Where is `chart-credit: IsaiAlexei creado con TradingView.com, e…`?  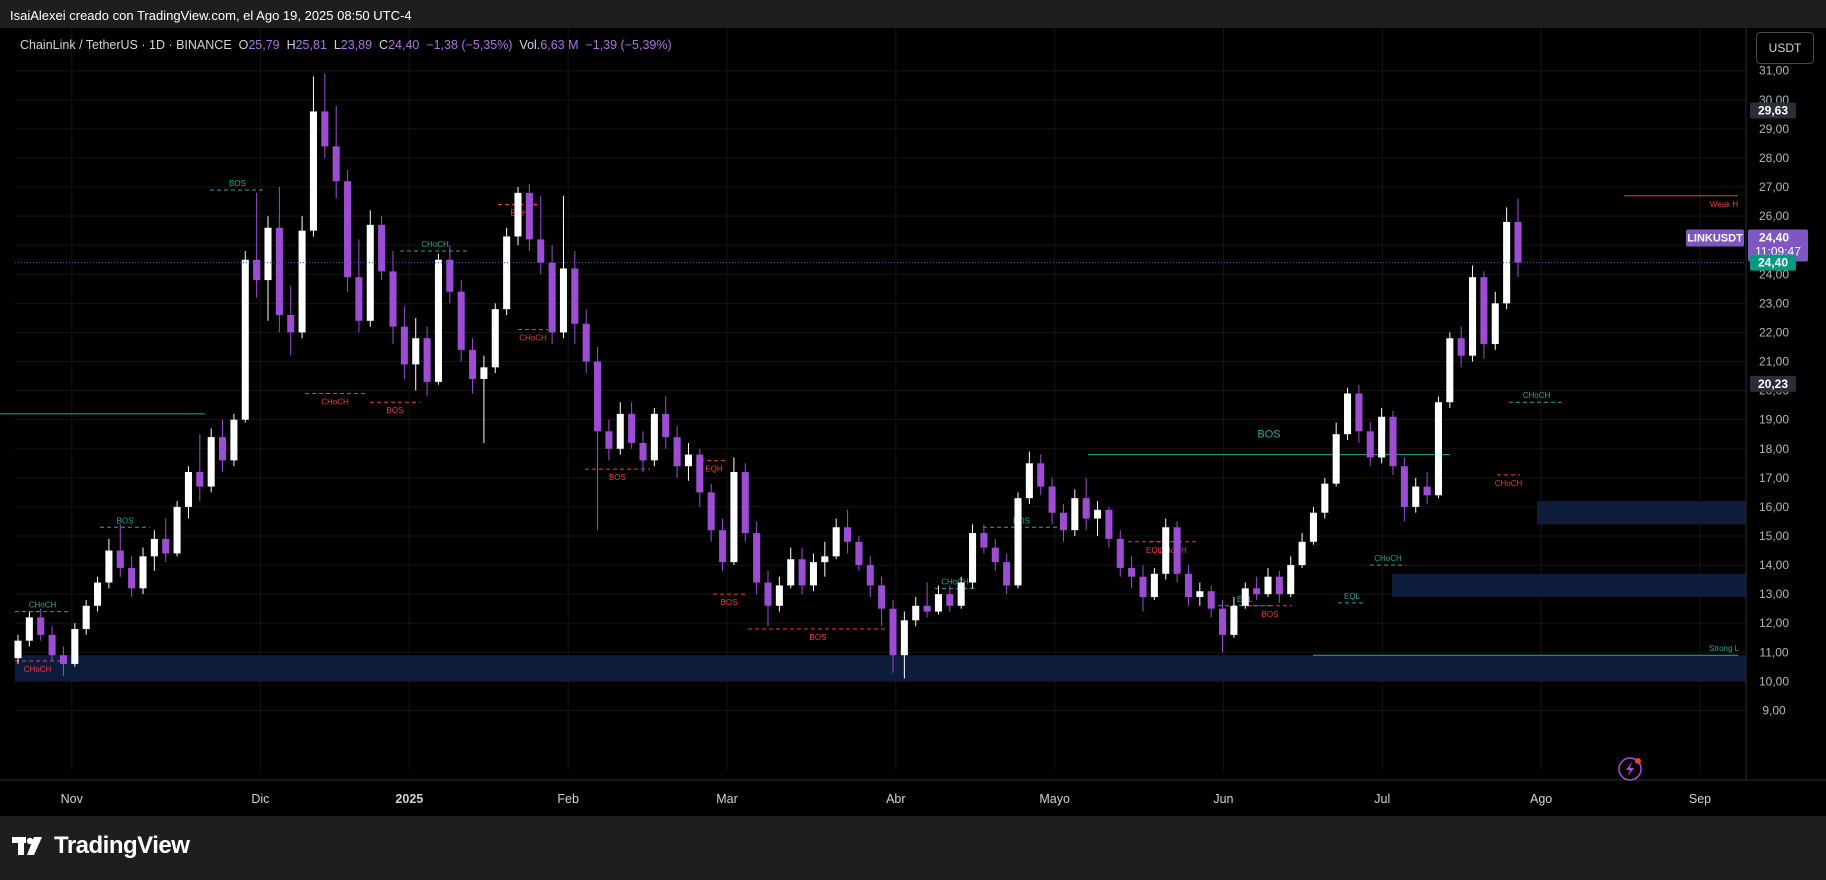
chart-credit: IsaiAlexei creado con TradingView.com, e… is located at coordinates (211, 15).